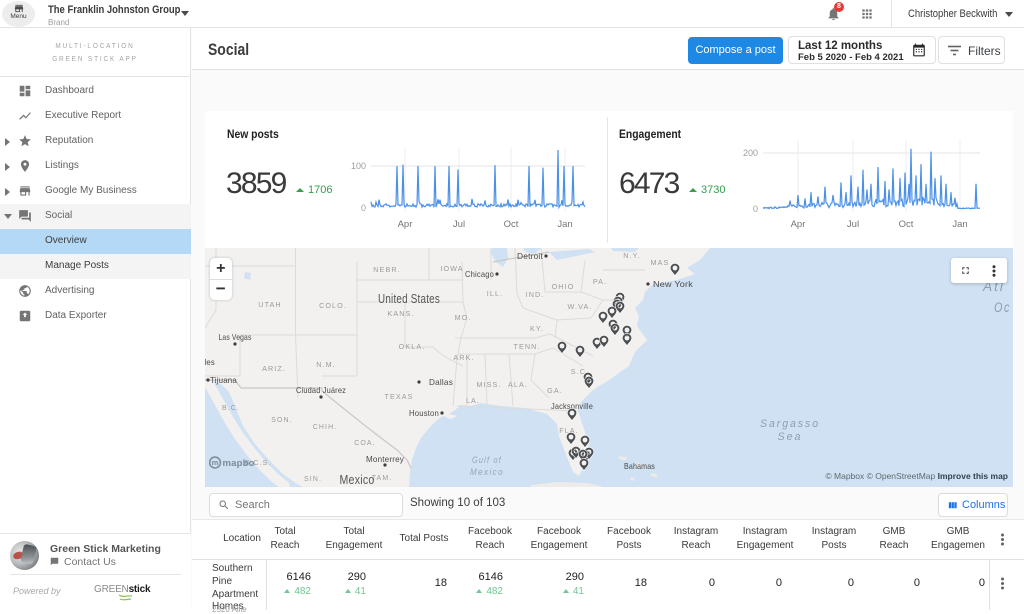 This screenshot has width=1024, height=614. I want to click on svg-text: KY., so click(537, 328).